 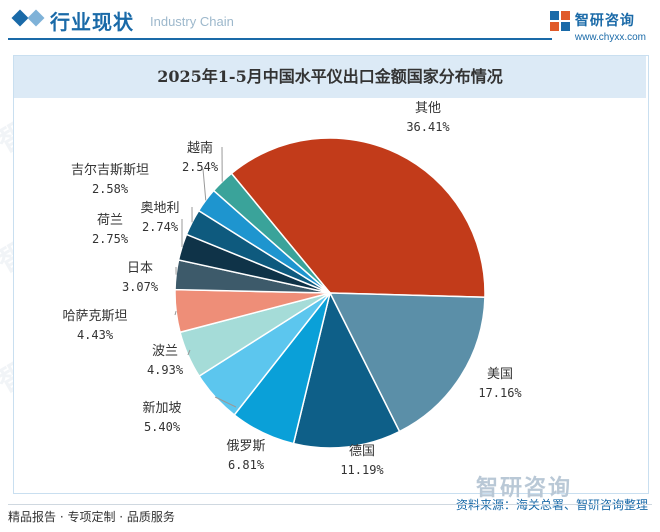 What do you see at coordinates (362, 470) in the screenshot?
I see `slice-value-label: 11.19%` at bounding box center [362, 470].